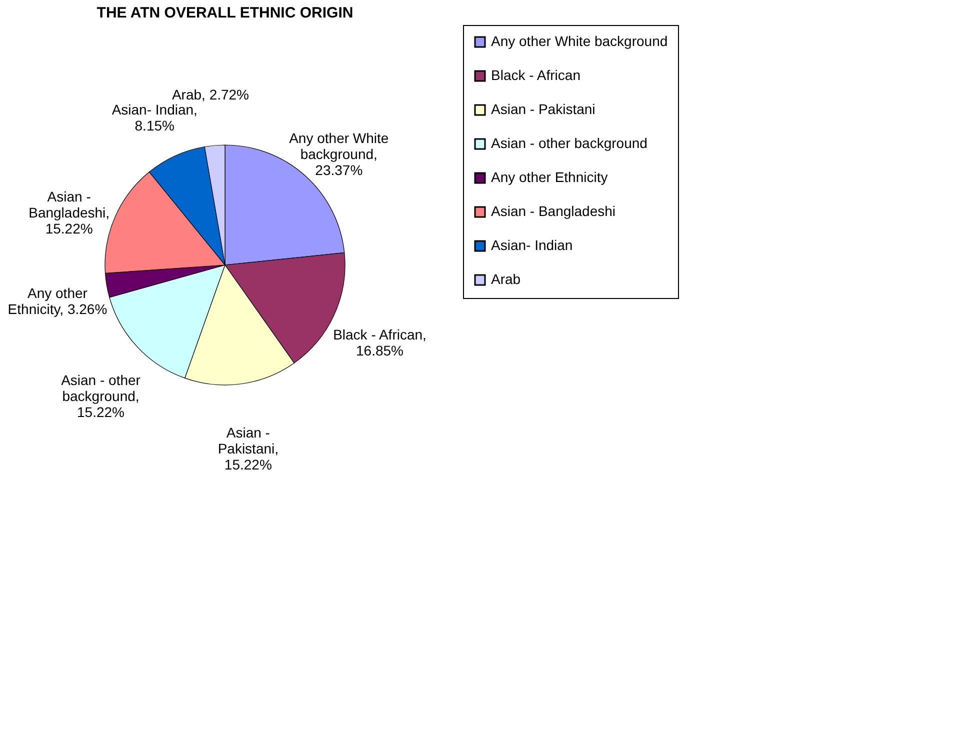  Describe the element at coordinates (339, 154) in the screenshot. I see `data-label: Any other White background, 23.37%` at that location.